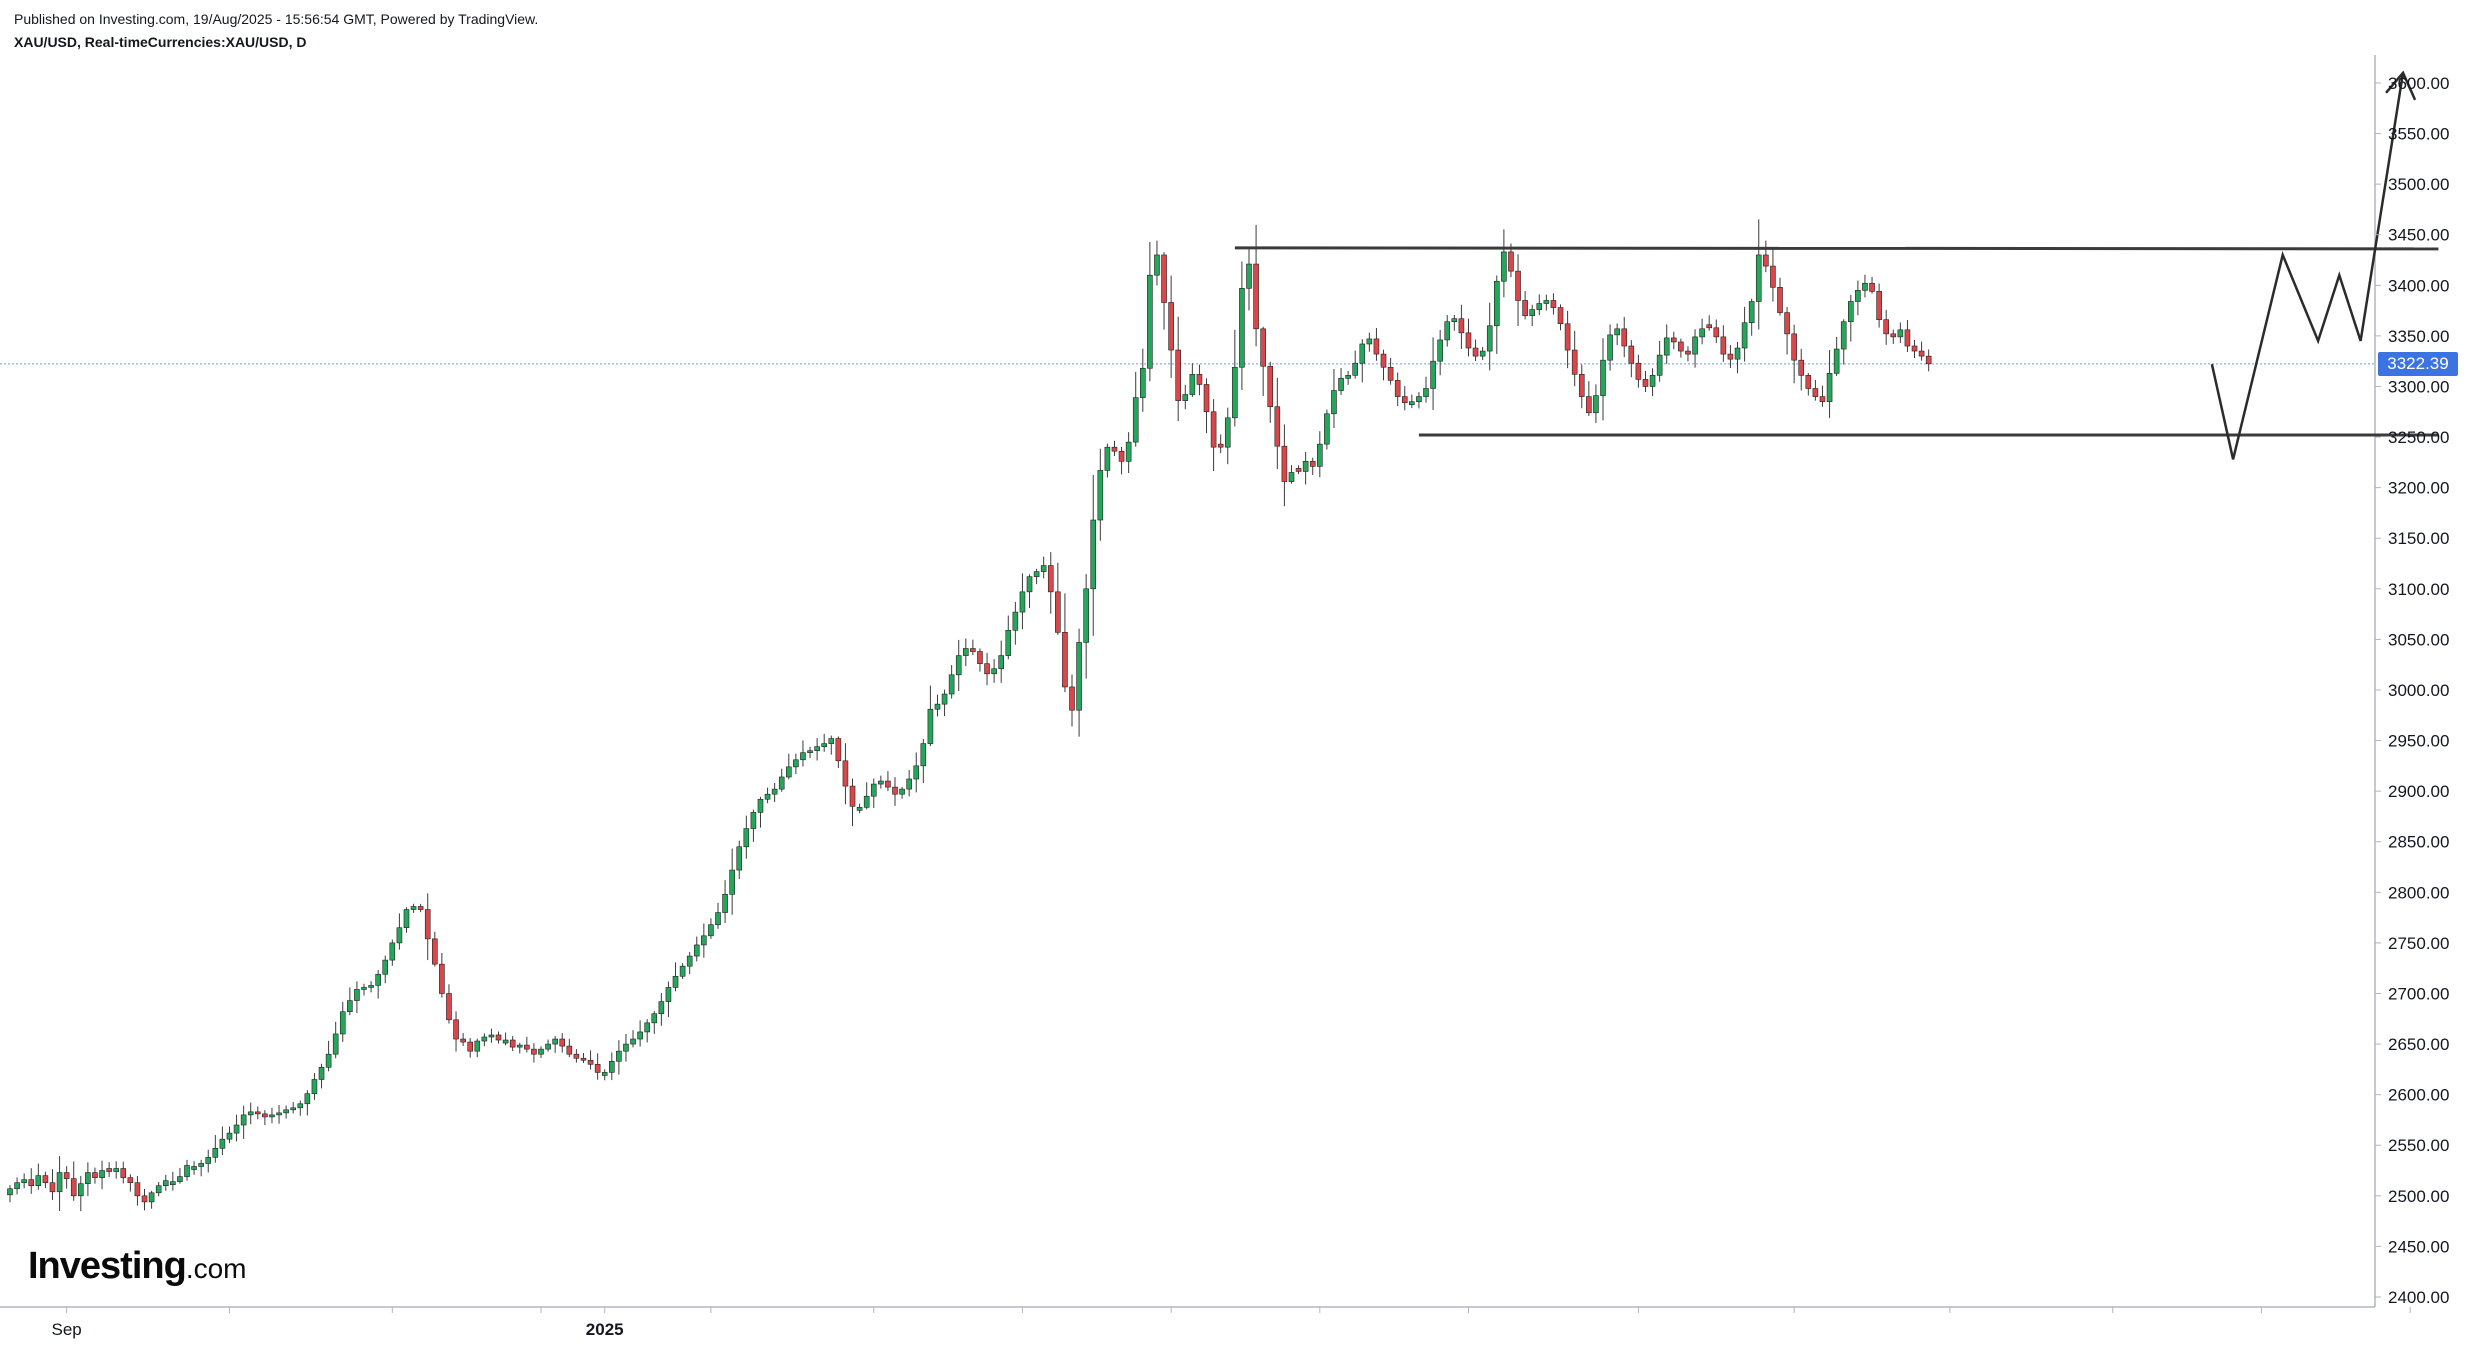  What do you see at coordinates (1231, 1323) in the screenshot?
I see `time-axis: Sep 2025` at bounding box center [1231, 1323].